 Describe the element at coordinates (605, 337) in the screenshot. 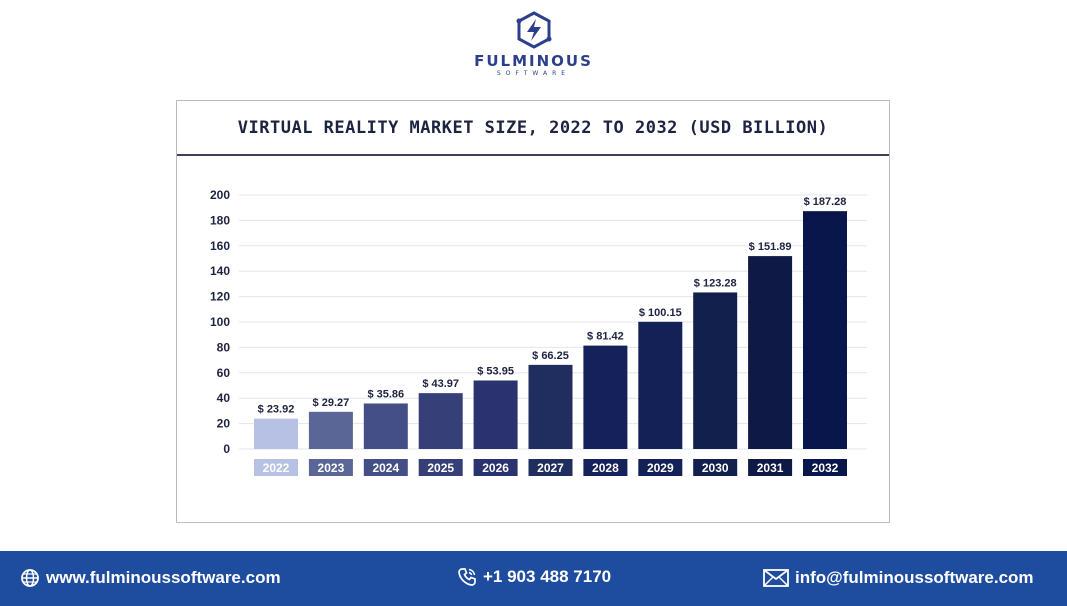

I see `data-label: $ 81.42` at that location.